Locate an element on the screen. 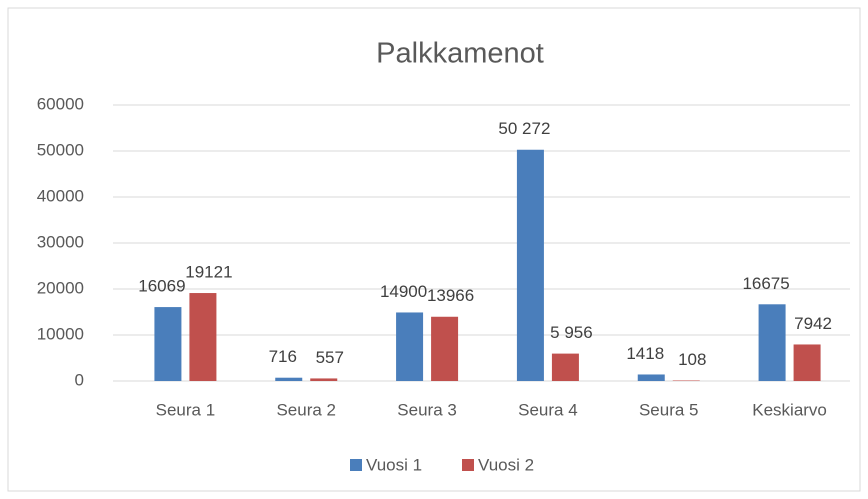 Image resolution: width=868 pixels, height=499 pixels. y-tick-label: 10000 is located at coordinates (60, 333).